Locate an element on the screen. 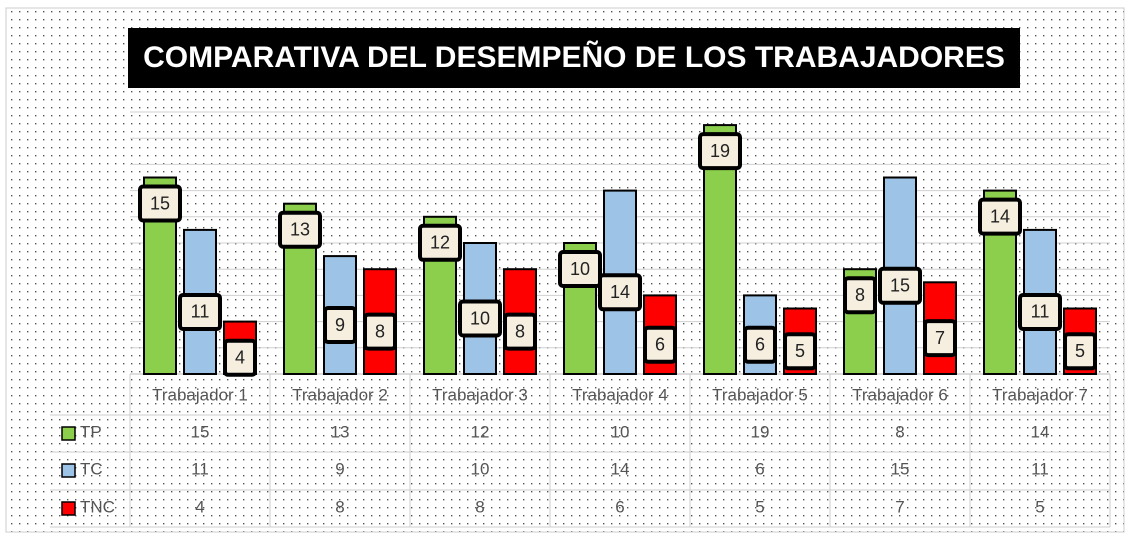 The width and height of the screenshot is (1130, 538). data-label: 19 is located at coordinates (720, 151).